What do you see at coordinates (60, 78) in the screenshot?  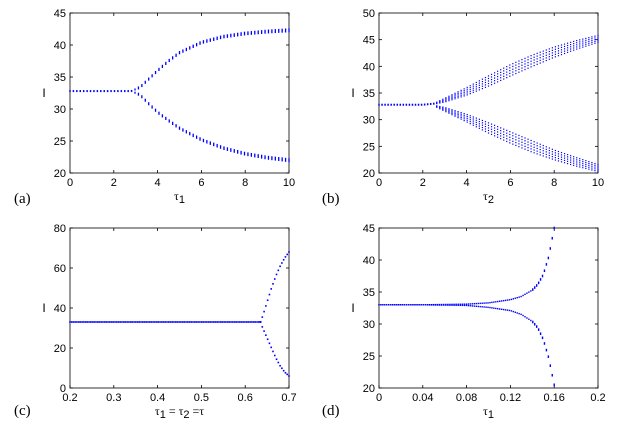 I see `y-tick-label: 35` at bounding box center [60, 78].